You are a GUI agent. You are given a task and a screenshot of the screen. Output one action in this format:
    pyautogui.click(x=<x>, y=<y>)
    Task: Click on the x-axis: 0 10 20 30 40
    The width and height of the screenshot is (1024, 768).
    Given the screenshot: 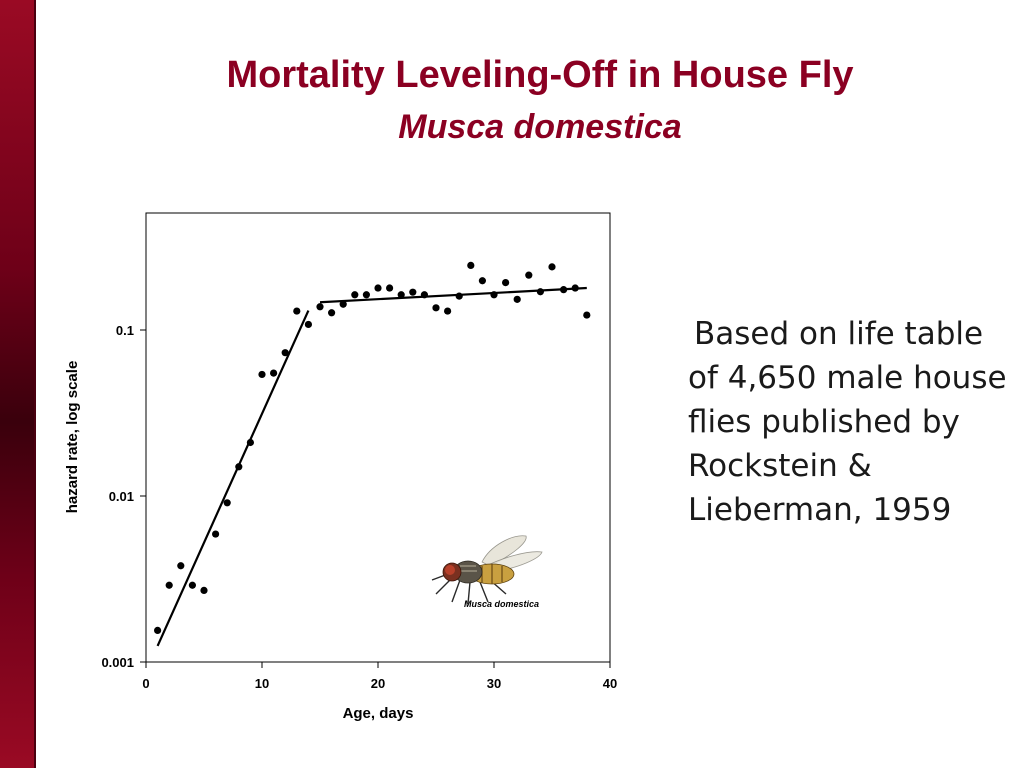 What is the action you would take?
    pyautogui.click(x=379, y=676)
    